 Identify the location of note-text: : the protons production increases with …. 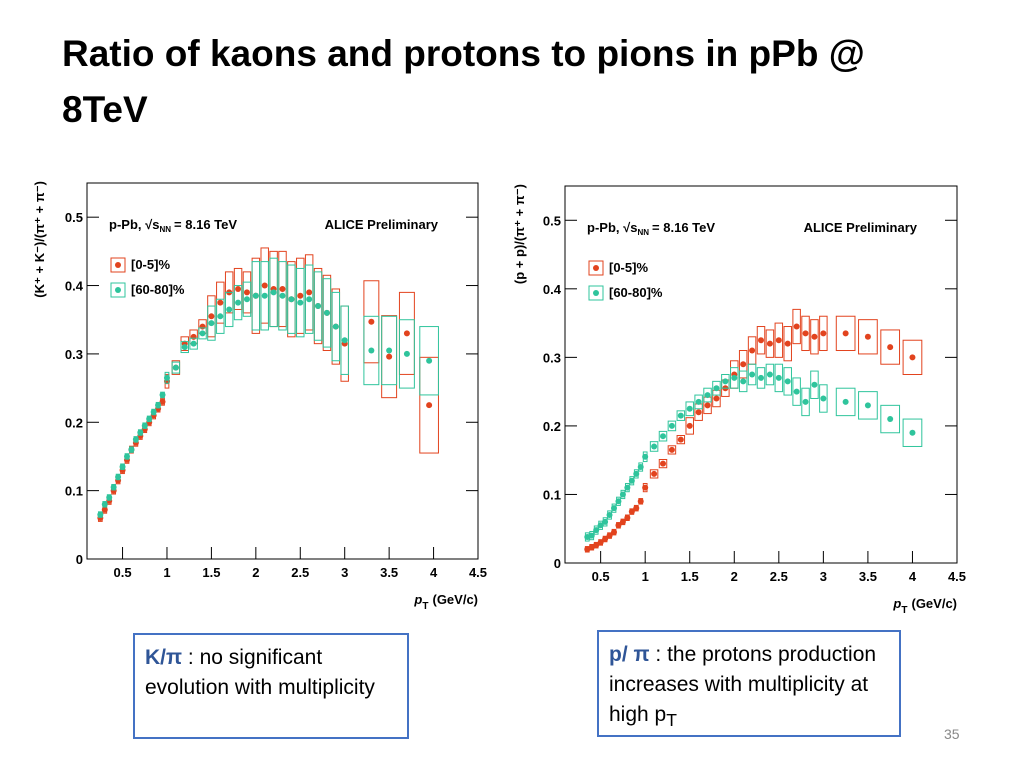
(743, 684).